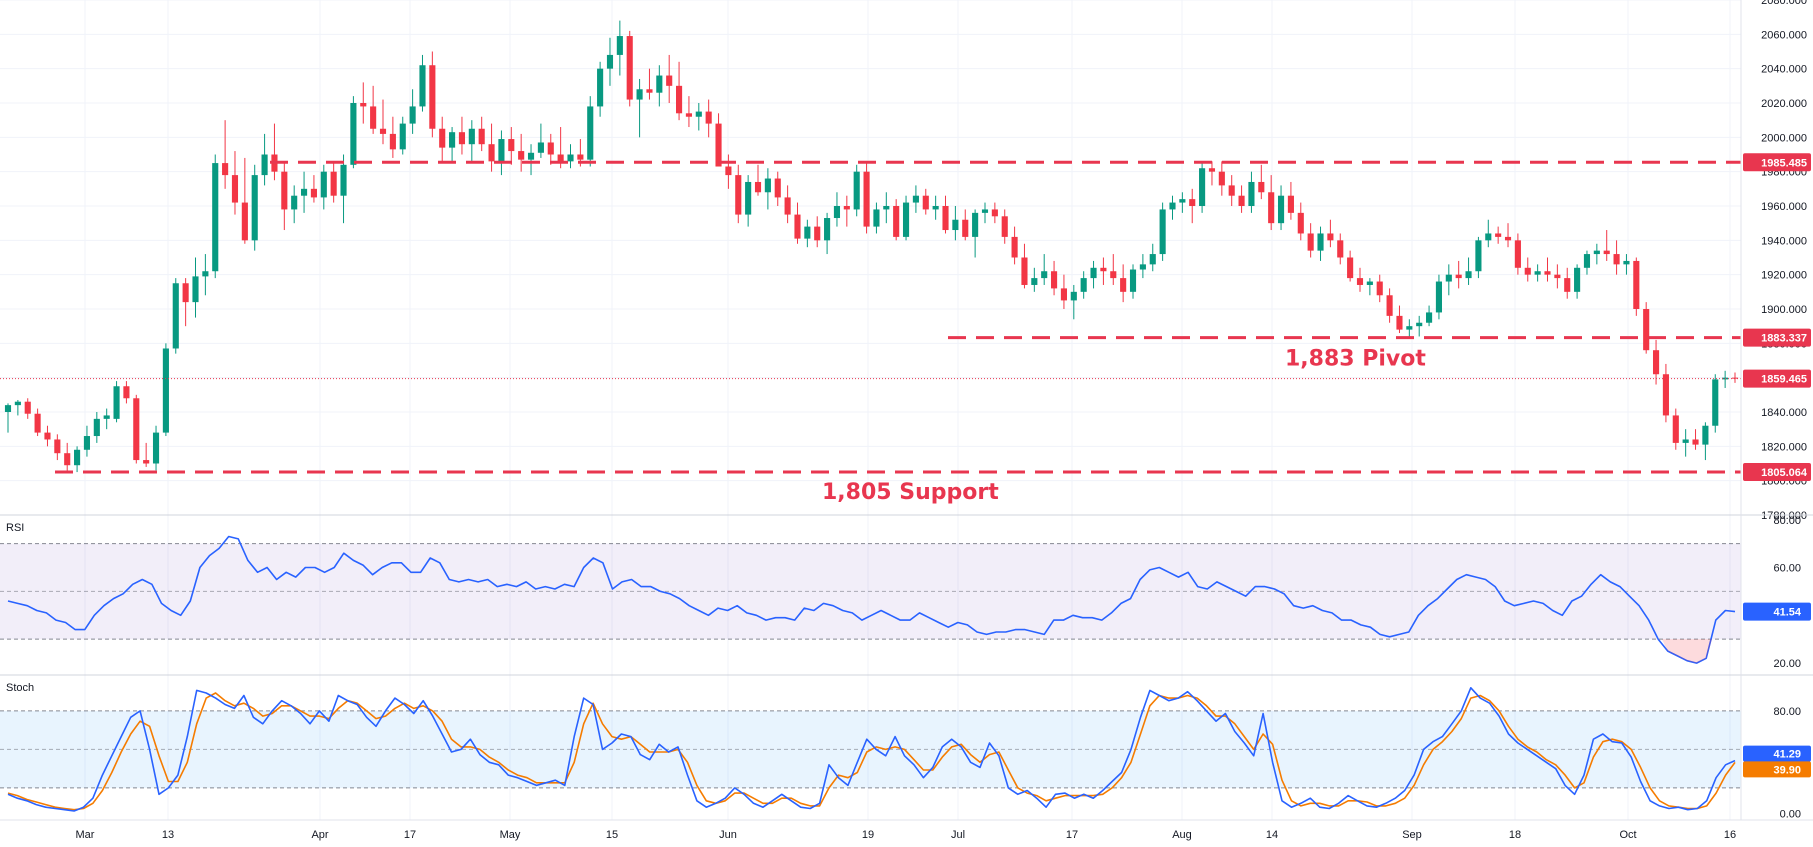  I want to click on time-axis-label: 19, so click(868, 835).